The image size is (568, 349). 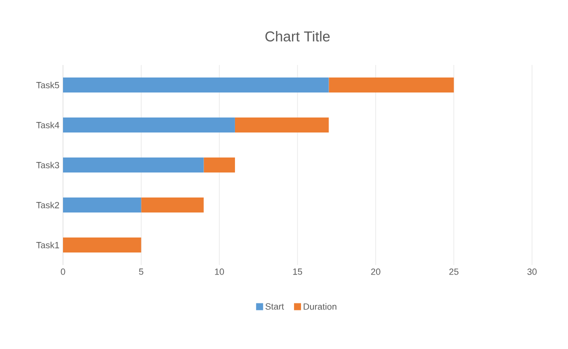 I want to click on x-tick-label: 5, so click(x=141, y=271).